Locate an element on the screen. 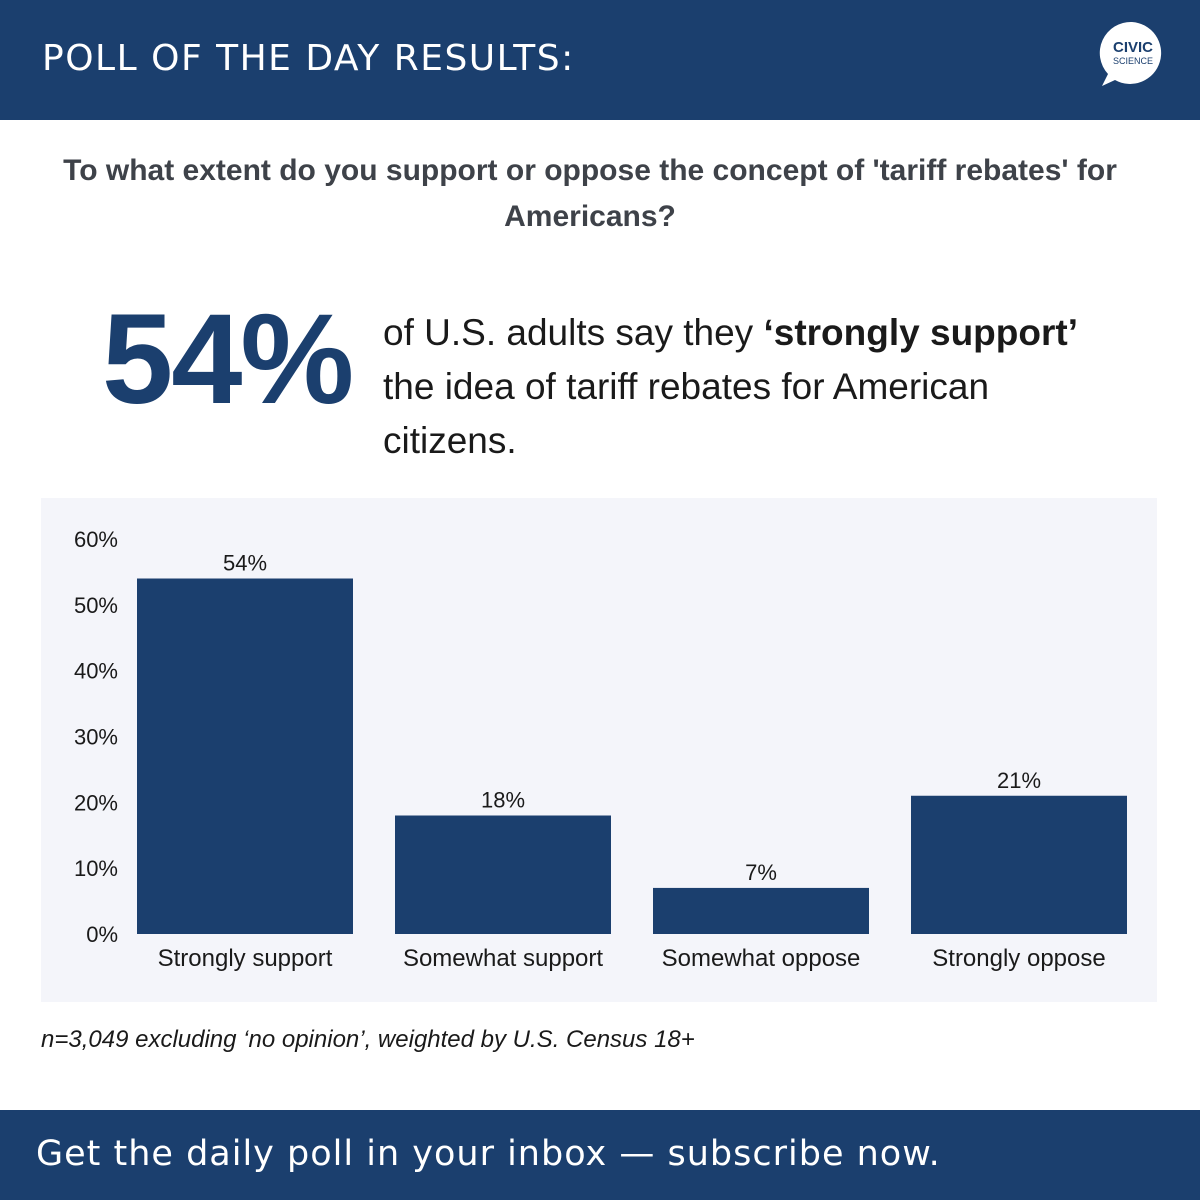 This screenshot has height=1200, width=1200. category-label: Strongly support is located at coordinates (245, 958).